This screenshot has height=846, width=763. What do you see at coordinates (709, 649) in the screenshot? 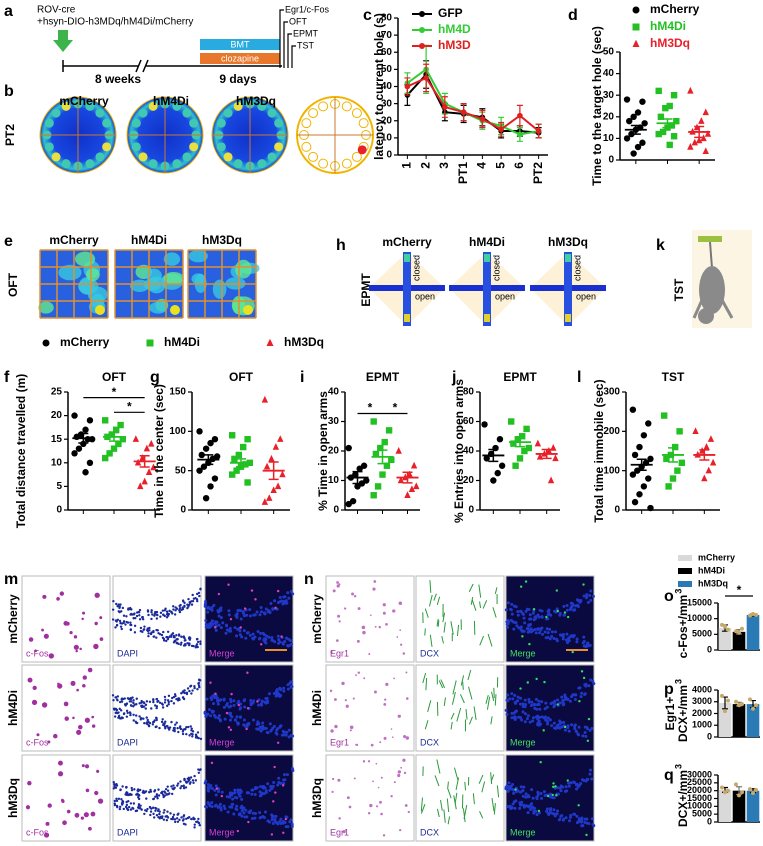
I see `y-tick-label: 0` at bounding box center [709, 649].